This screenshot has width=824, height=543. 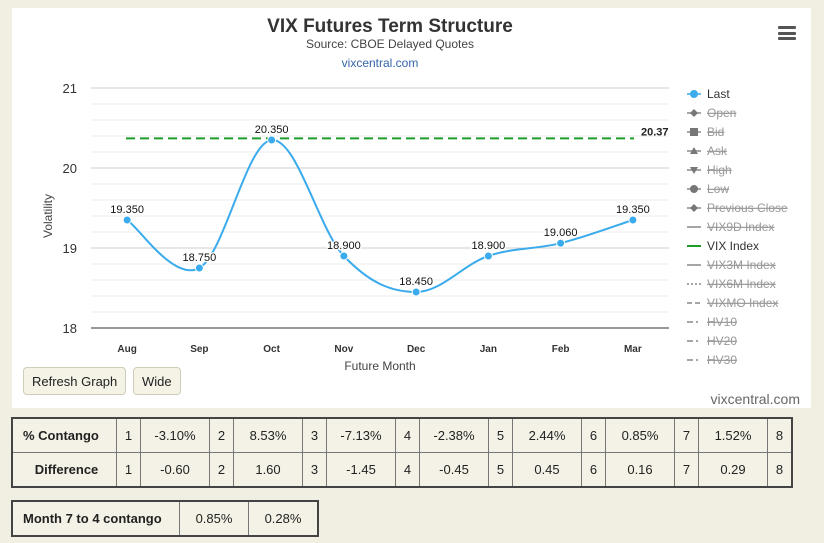 I want to click on table-cell: 1.52%, so click(x=733, y=435).